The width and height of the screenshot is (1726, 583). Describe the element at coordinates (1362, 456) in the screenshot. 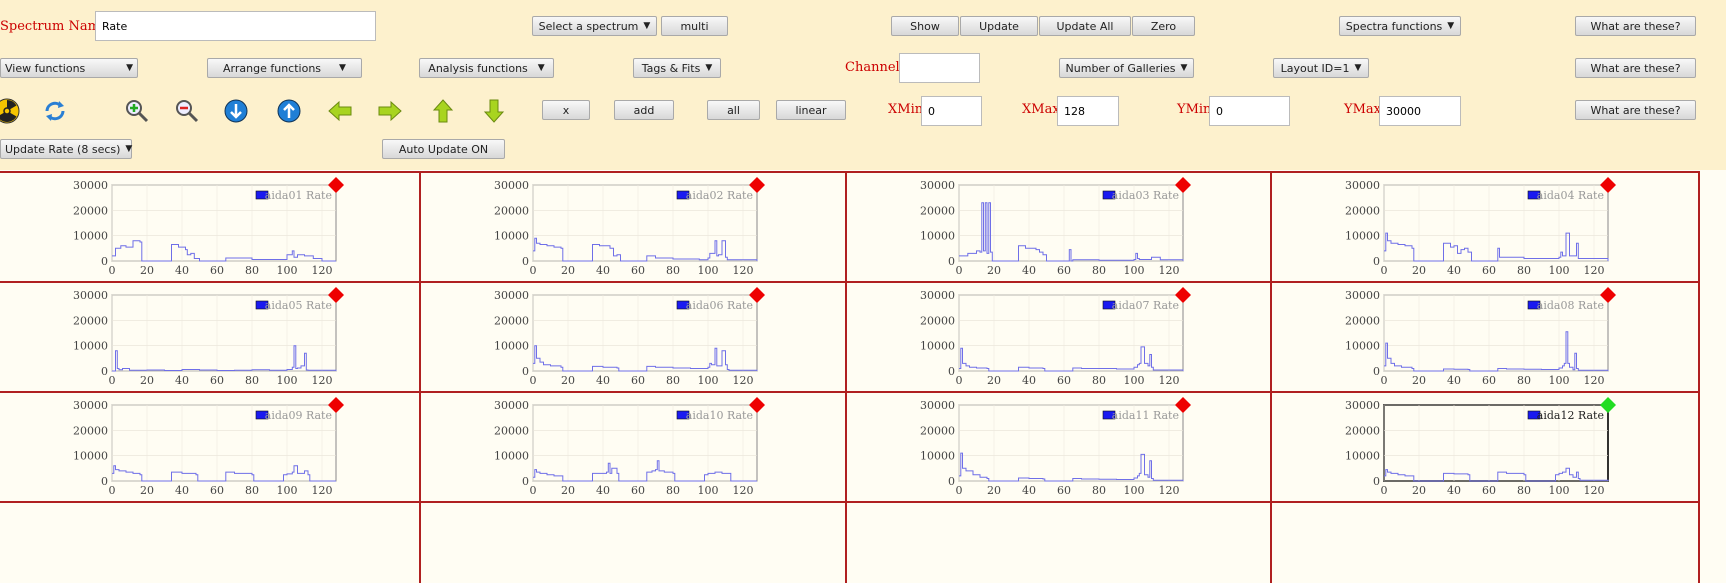

I see `y-tick-label: 10000` at that location.